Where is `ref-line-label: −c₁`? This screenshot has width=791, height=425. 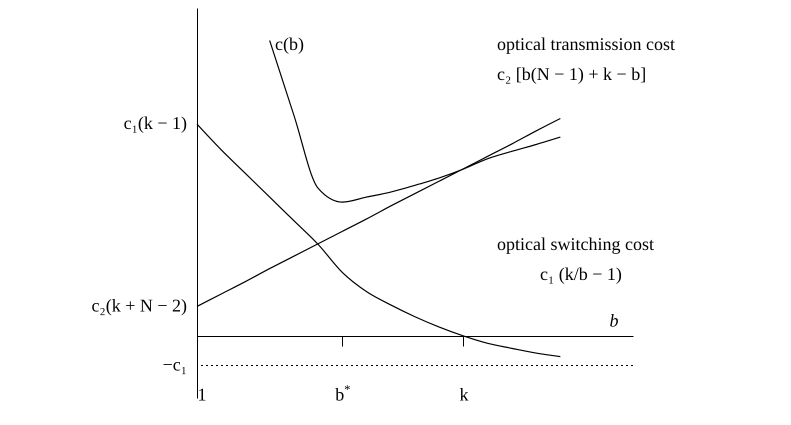 ref-line-label: −c₁ is located at coordinates (174, 364).